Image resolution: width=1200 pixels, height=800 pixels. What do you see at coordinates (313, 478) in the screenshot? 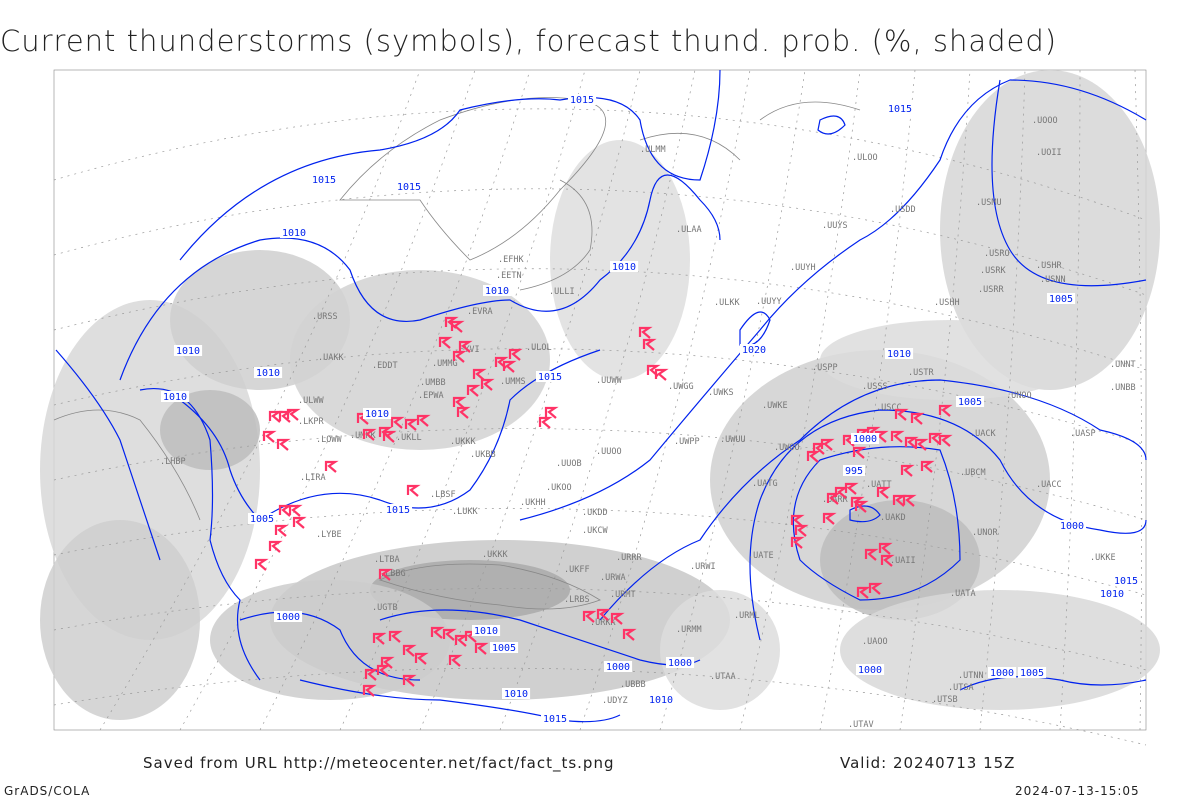
I see `station-label: .LIRA` at bounding box center [313, 478].